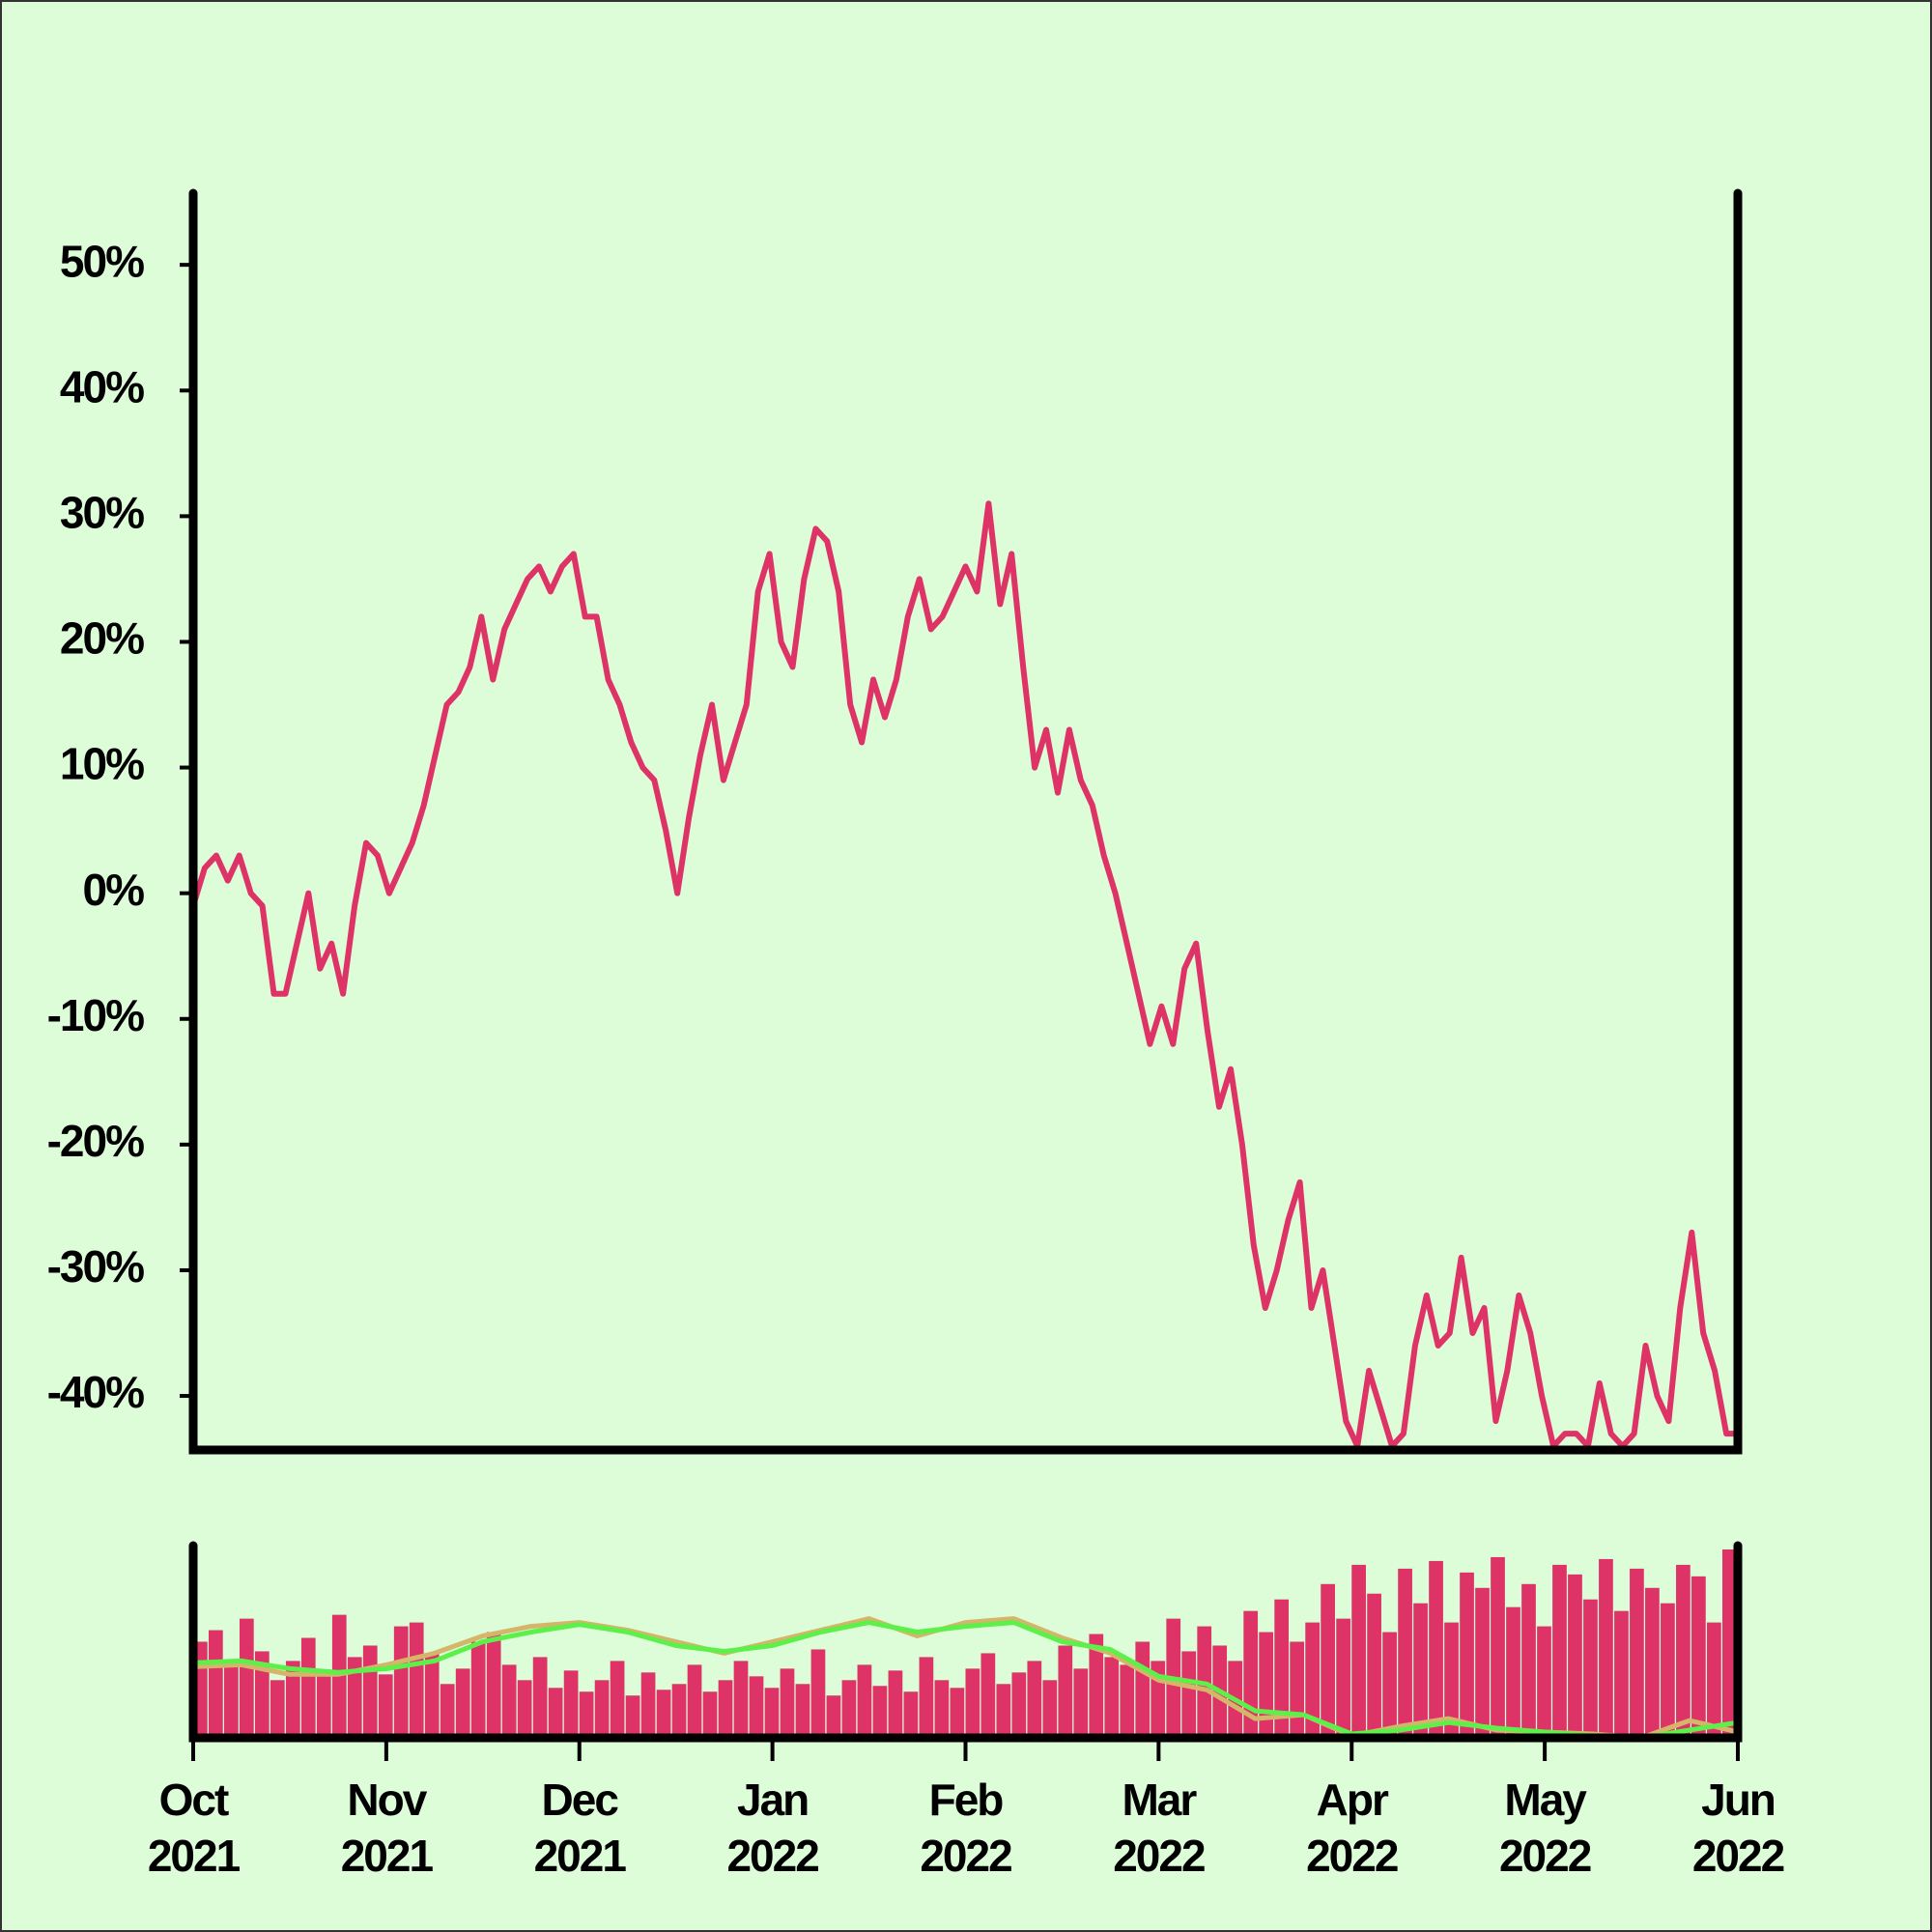 The height and width of the screenshot is (1932, 1932). What do you see at coordinates (95, 1266) in the screenshot?
I see `y-tick-label: -30%` at bounding box center [95, 1266].